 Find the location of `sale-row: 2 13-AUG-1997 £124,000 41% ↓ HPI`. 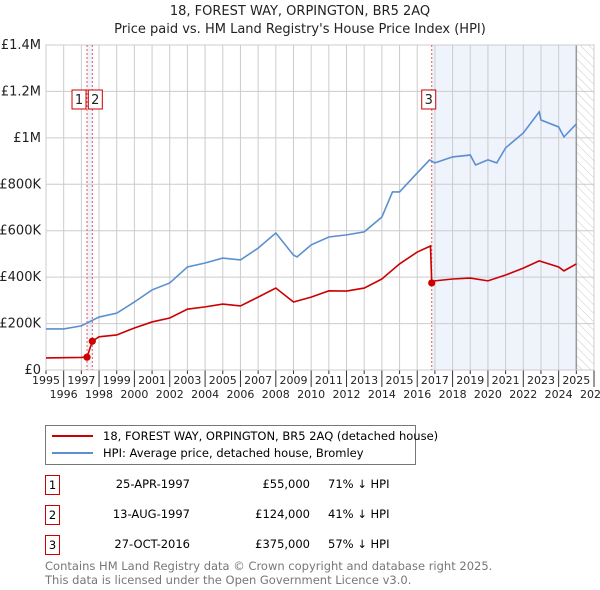

sale-row: 2 13-AUG-1997 £124,000 41% ↓ HPI is located at coordinates (245, 515).